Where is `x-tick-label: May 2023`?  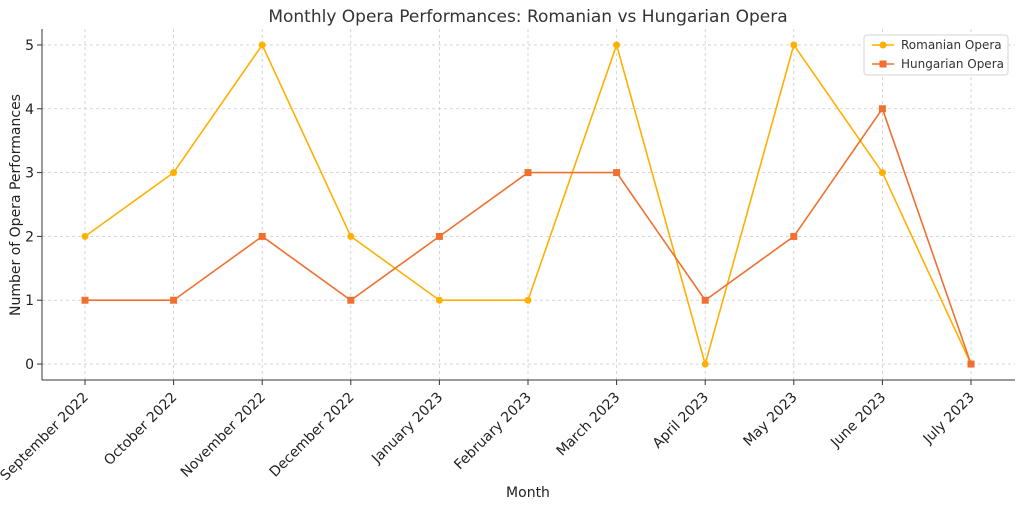 x-tick-label: May 2023 is located at coordinates (771, 420).